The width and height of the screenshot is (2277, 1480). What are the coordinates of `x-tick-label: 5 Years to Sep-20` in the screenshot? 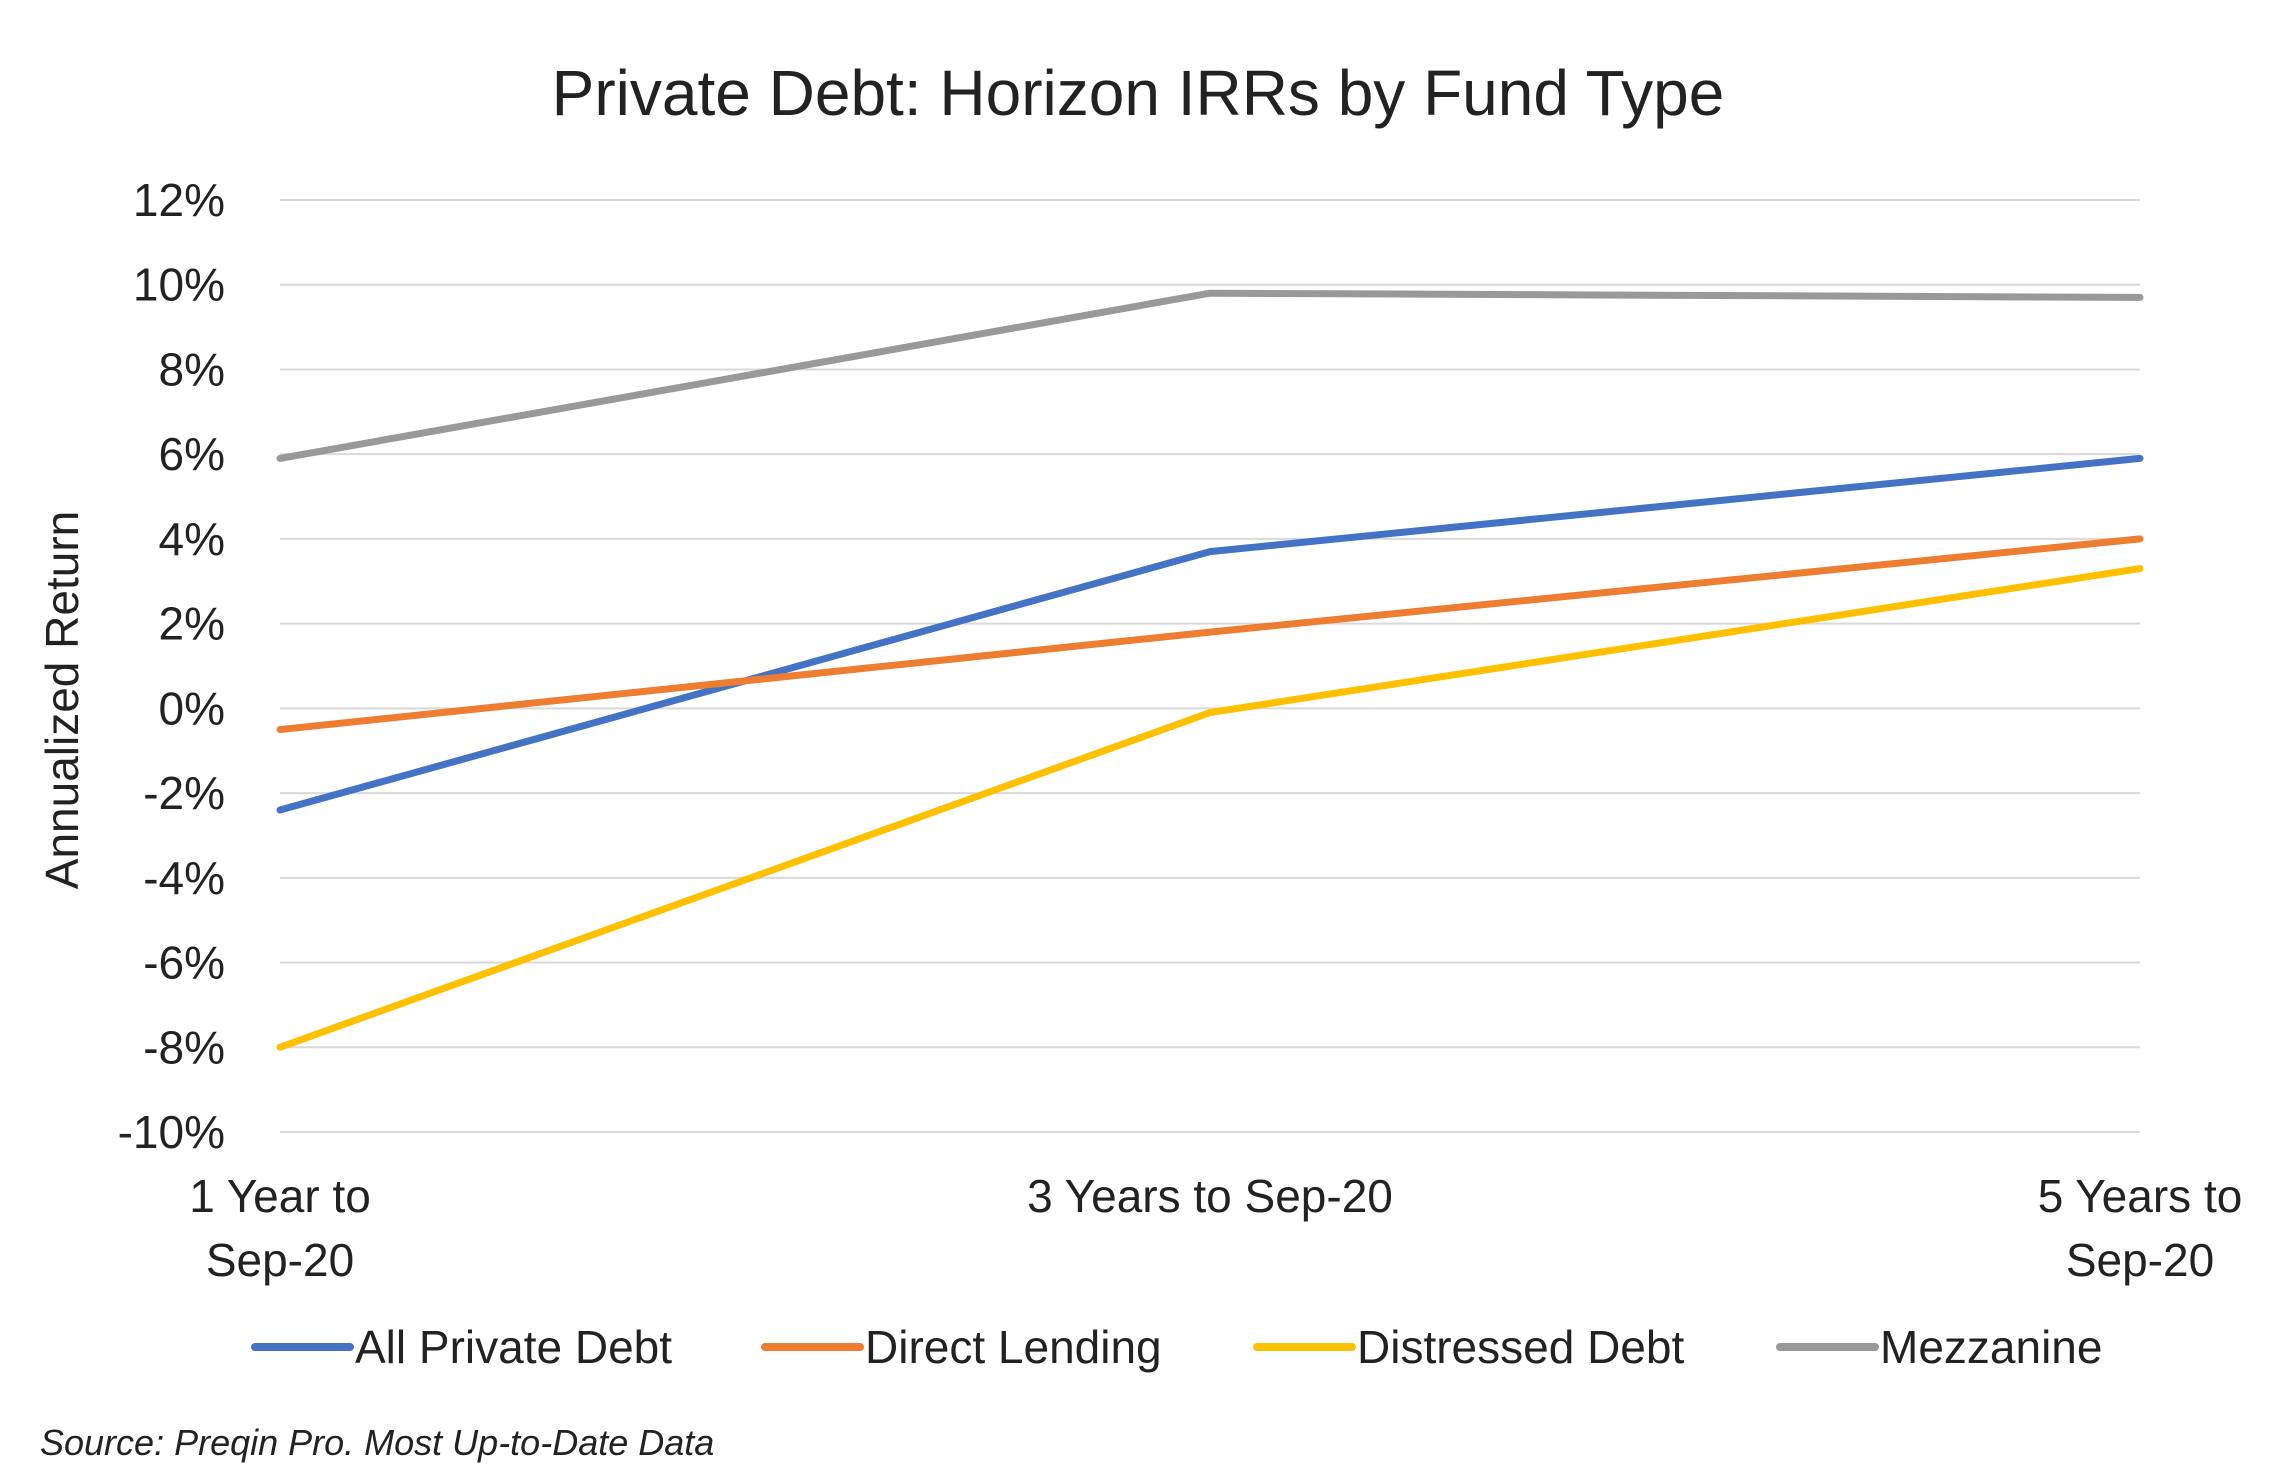 It's located at (2140, 1228).